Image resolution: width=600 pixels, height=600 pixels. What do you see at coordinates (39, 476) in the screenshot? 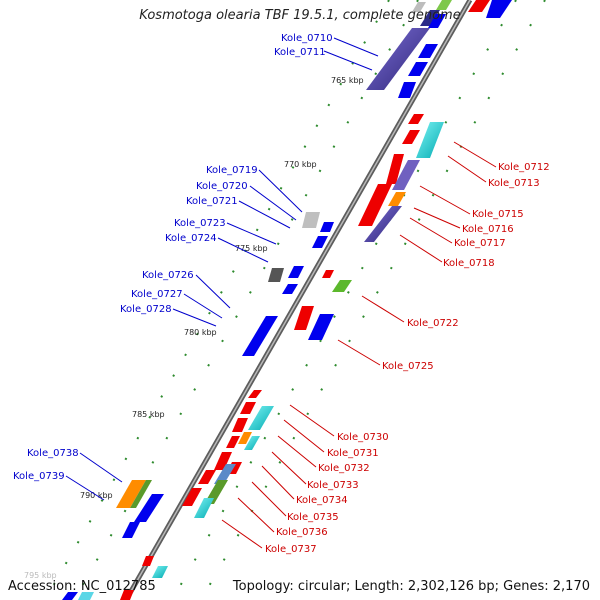
I see `gene-label: Kole_0739` at bounding box center [39, 476].